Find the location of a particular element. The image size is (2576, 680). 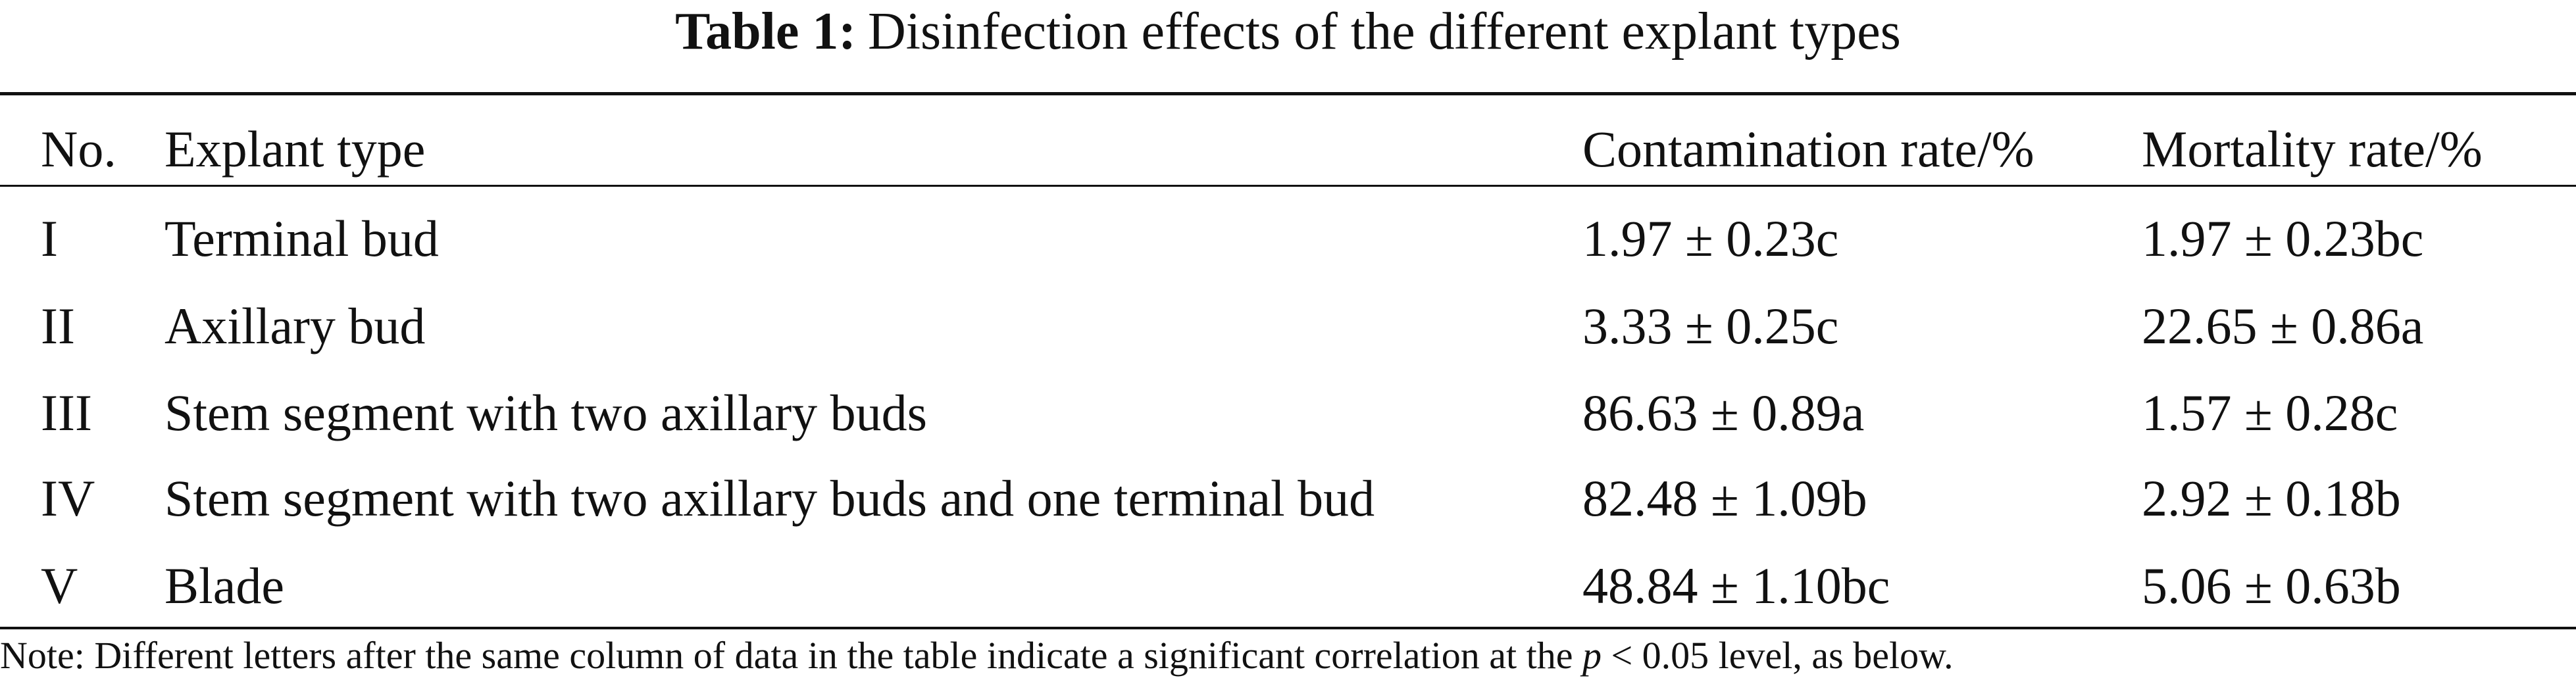

header-cell: Mortality rate/% is located at coordinates (2312, 149).